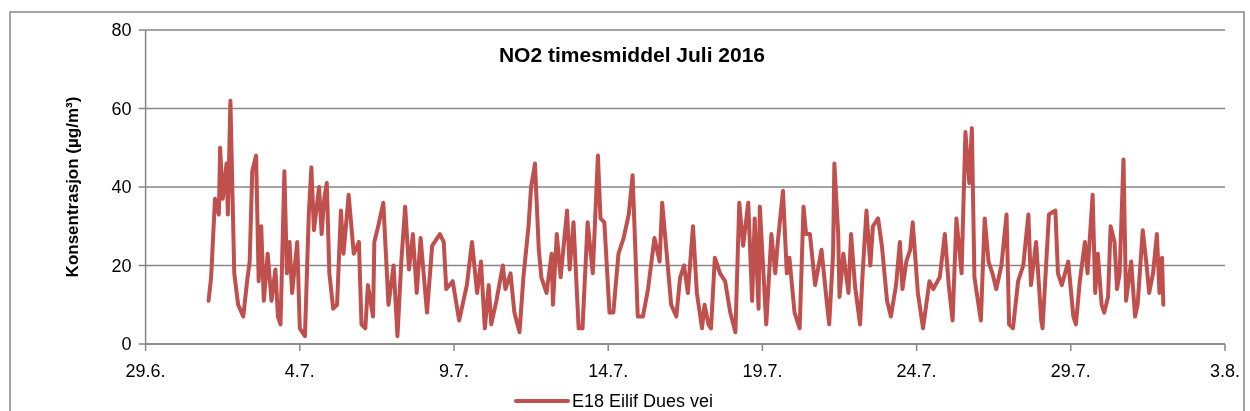 This screenshot has width=1250, height=411. Describe the element at coordinates (145, 371) in the screenshot. I see `x-tick-label: 29.6.` at that location.